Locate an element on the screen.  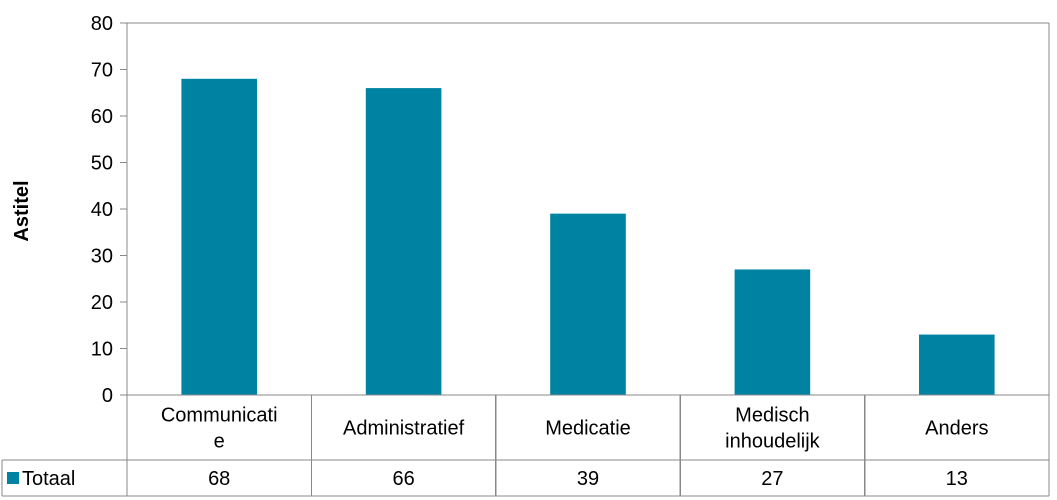
y-axis-title: Astitel is located at coordinates (22, 210).